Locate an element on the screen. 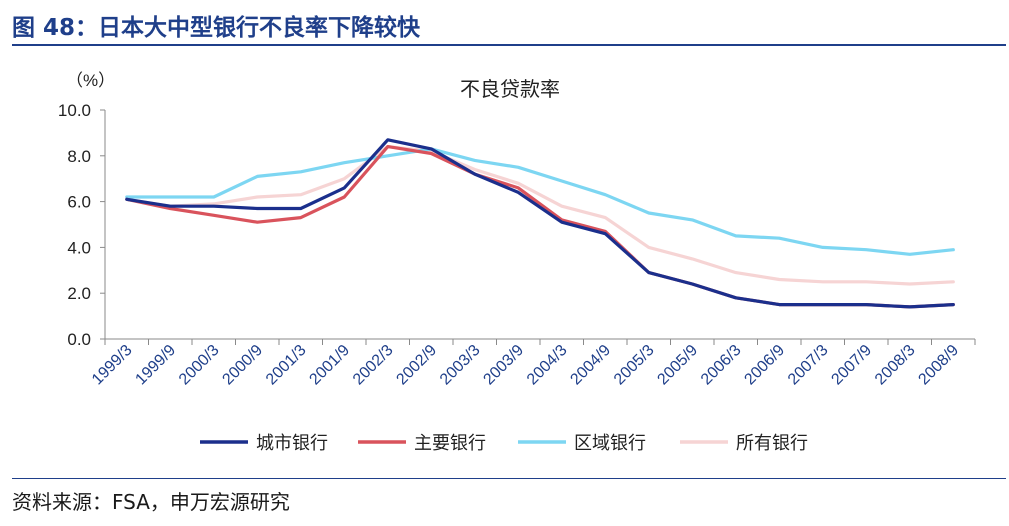 The width and height of the screenshot is (1009, 526). y-unit-label: （%） is located at coordinates (90, 80).